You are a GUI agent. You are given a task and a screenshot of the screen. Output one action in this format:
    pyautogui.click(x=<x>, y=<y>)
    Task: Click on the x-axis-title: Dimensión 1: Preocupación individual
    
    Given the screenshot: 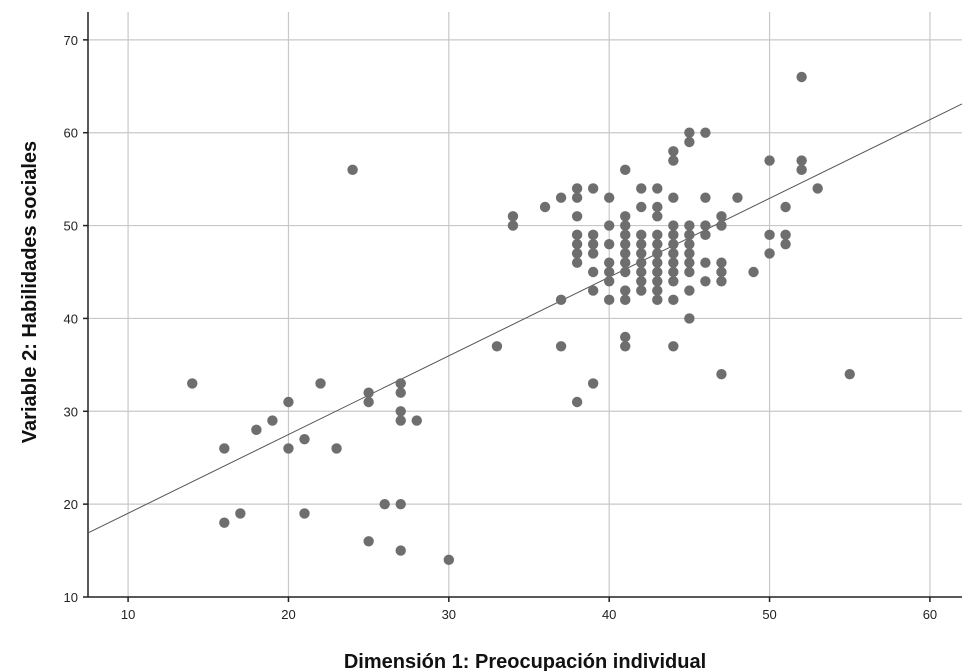 What is the action you would take?
    pyautogui.click(x=525, y=661)
    